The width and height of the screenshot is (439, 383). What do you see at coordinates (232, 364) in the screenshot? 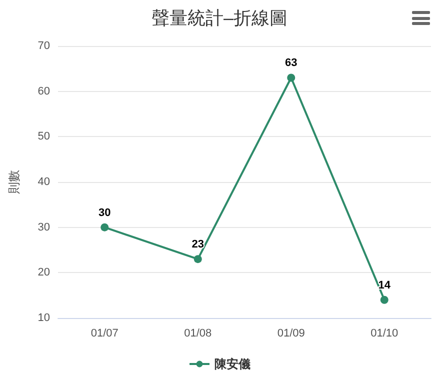
I see `legend-label: 陳安儀` at bounding box center [232, 364].